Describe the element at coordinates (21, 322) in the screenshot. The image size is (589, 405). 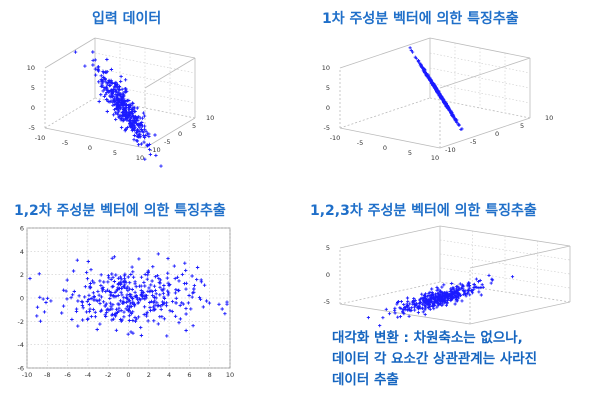
I see `tick-label: -2` at that location.